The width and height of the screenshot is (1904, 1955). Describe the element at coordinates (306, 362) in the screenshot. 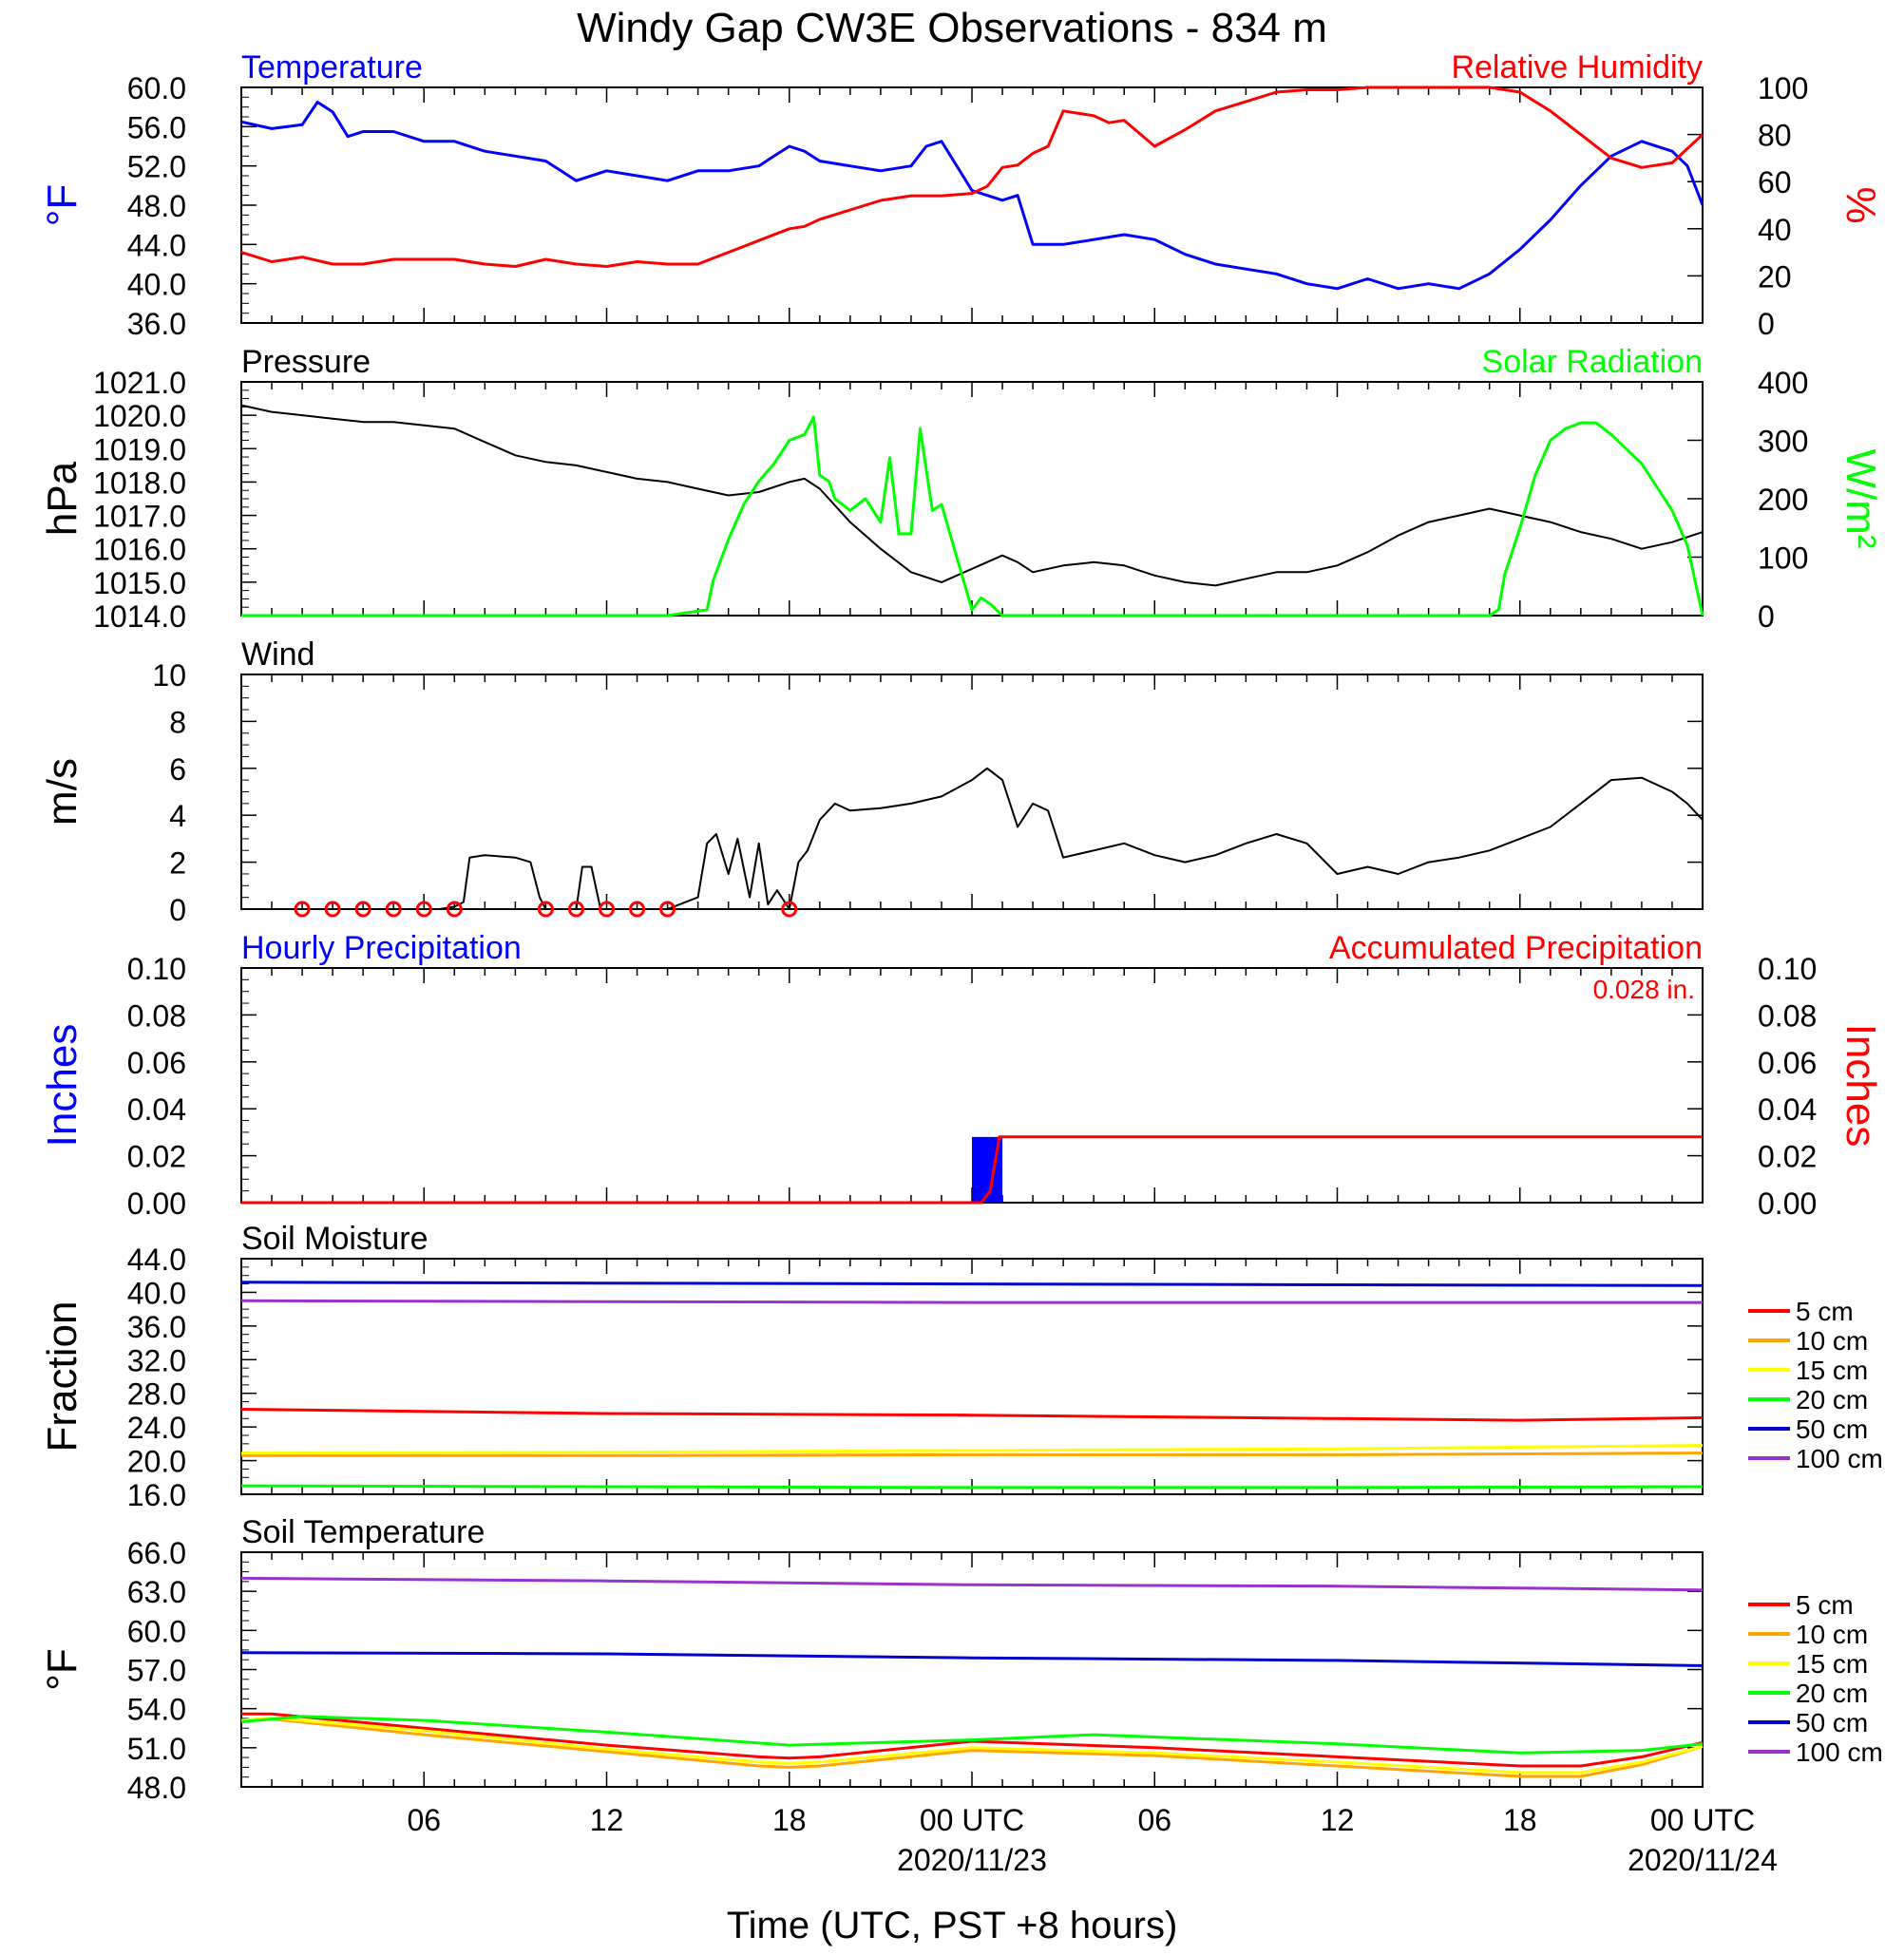

I see `panel-label-left: Pressure` at that location.